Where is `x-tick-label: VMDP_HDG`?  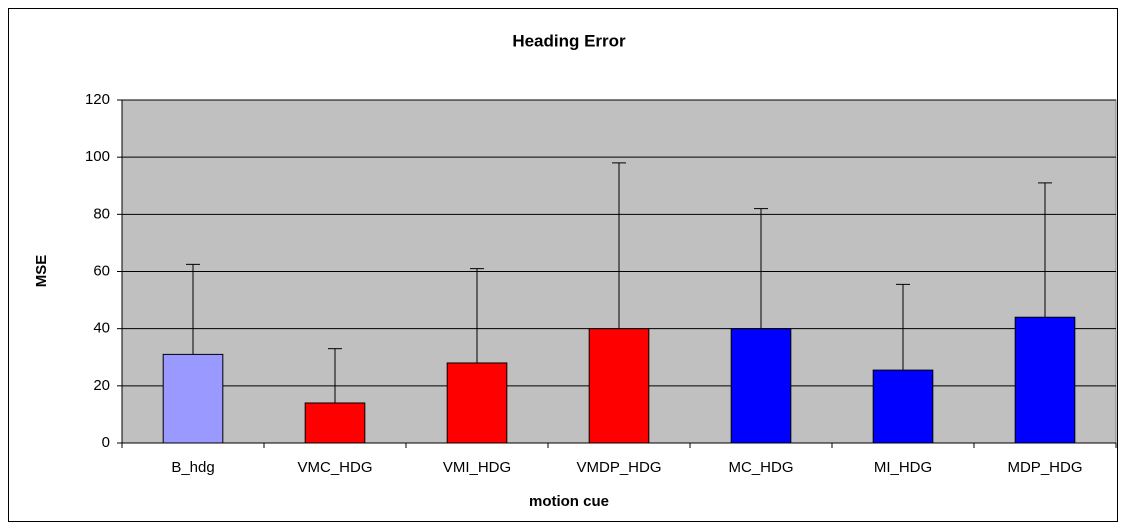 x-tick-label: VMDP_HDG is located at coordinates (618, 467).